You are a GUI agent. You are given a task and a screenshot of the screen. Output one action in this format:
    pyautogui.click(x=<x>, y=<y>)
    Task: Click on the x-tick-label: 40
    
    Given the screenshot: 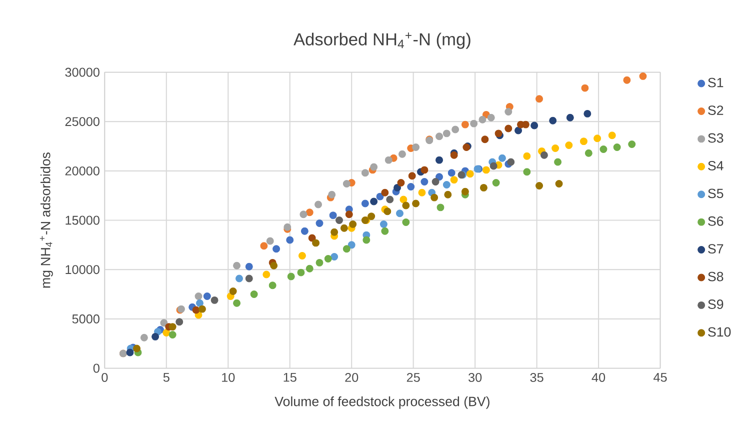 What is the action you would take?
    pyautogui.click(x=599, y=377)
    